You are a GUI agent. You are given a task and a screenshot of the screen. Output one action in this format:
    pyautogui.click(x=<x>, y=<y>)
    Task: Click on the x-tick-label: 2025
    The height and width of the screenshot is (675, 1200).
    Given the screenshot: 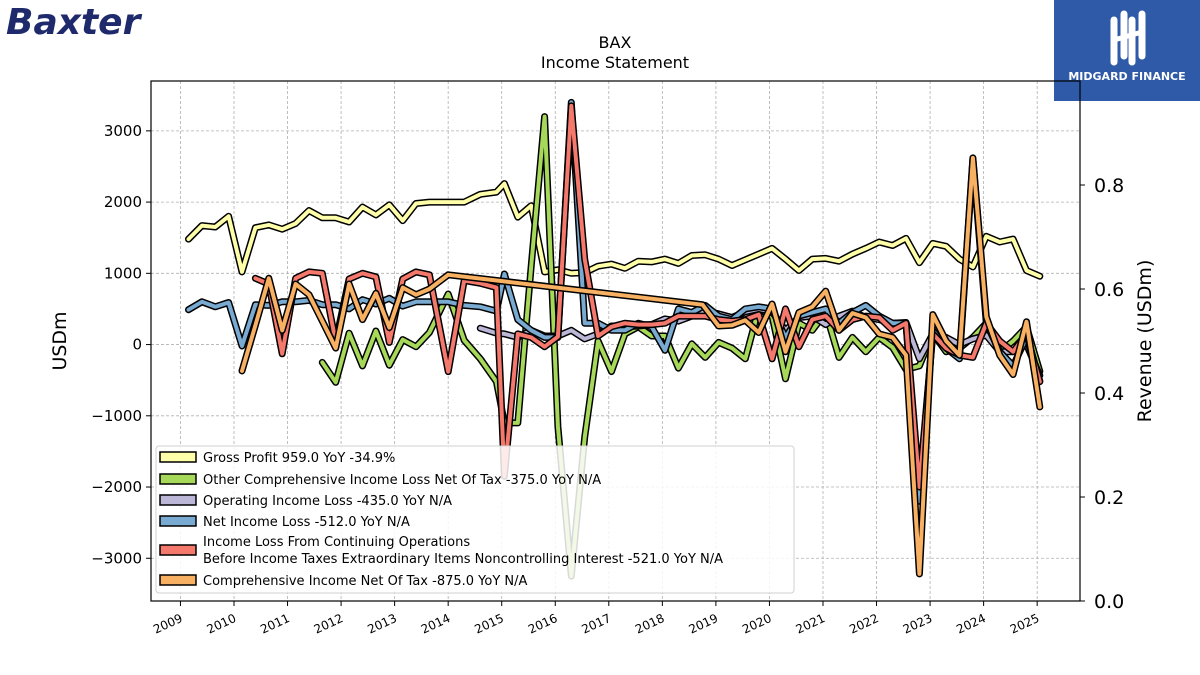 What is the action you would take?
    pyautogui.click(x=1025, y=624)
    